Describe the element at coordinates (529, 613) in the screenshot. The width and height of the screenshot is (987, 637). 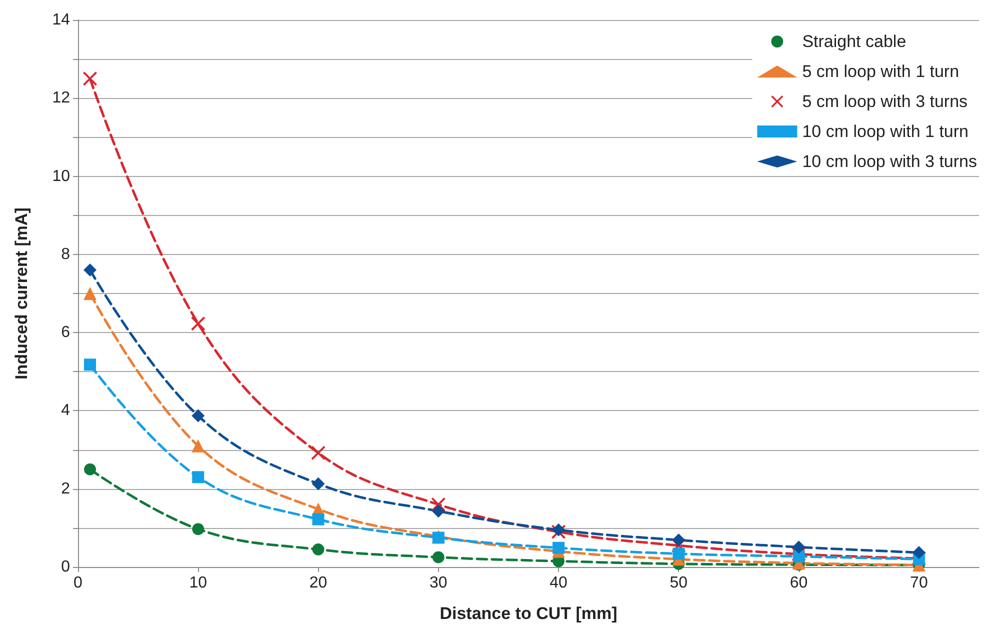
I see `x-axis-title: Distance to CUT [mm]` at that location.